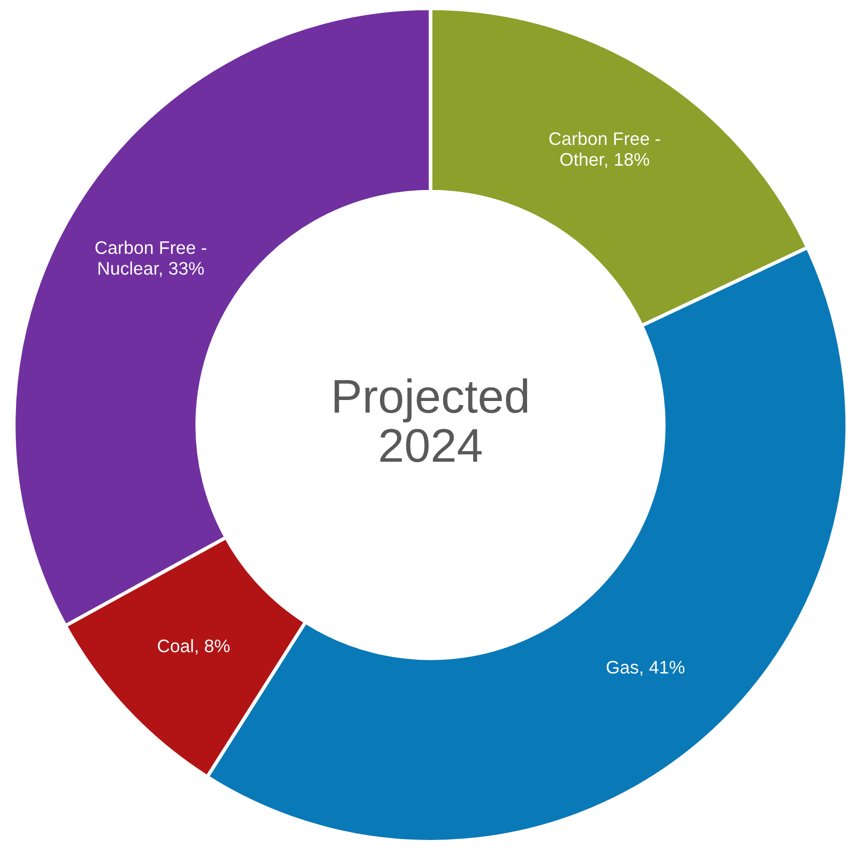 Image resolution: width=861 pixels, height=850 pixels. Describe the element at coordinates (431, 420) in the screenshot. I see `text: Projected 2024` at that location.